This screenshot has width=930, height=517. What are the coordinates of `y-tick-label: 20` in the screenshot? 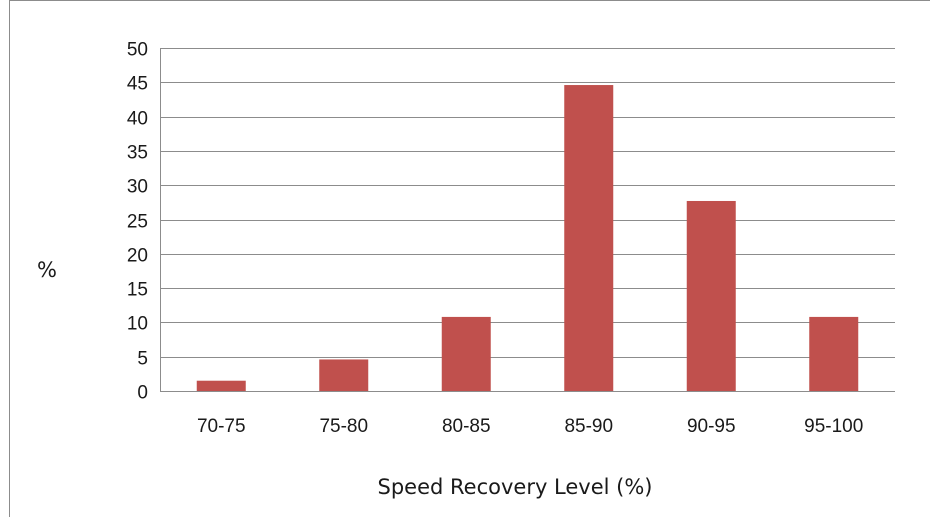 It's located at (137, 256).